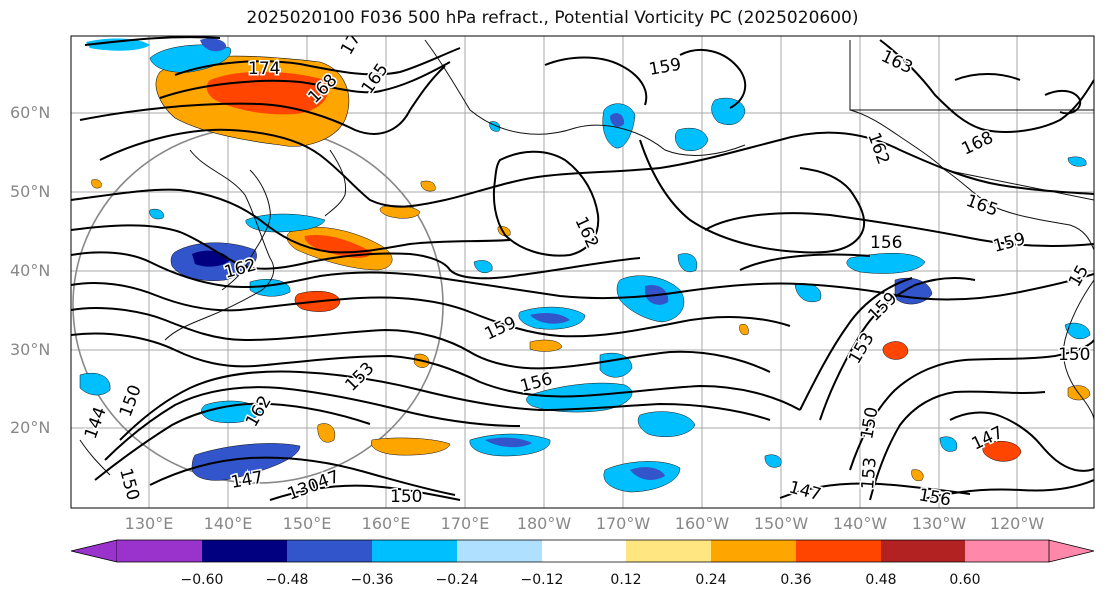 The height and width of the screenshot is (601, 1105). Describe the element at coordinates (544, 523) in the screenshot. I see `lon-label-180w: 180°W` at that location.